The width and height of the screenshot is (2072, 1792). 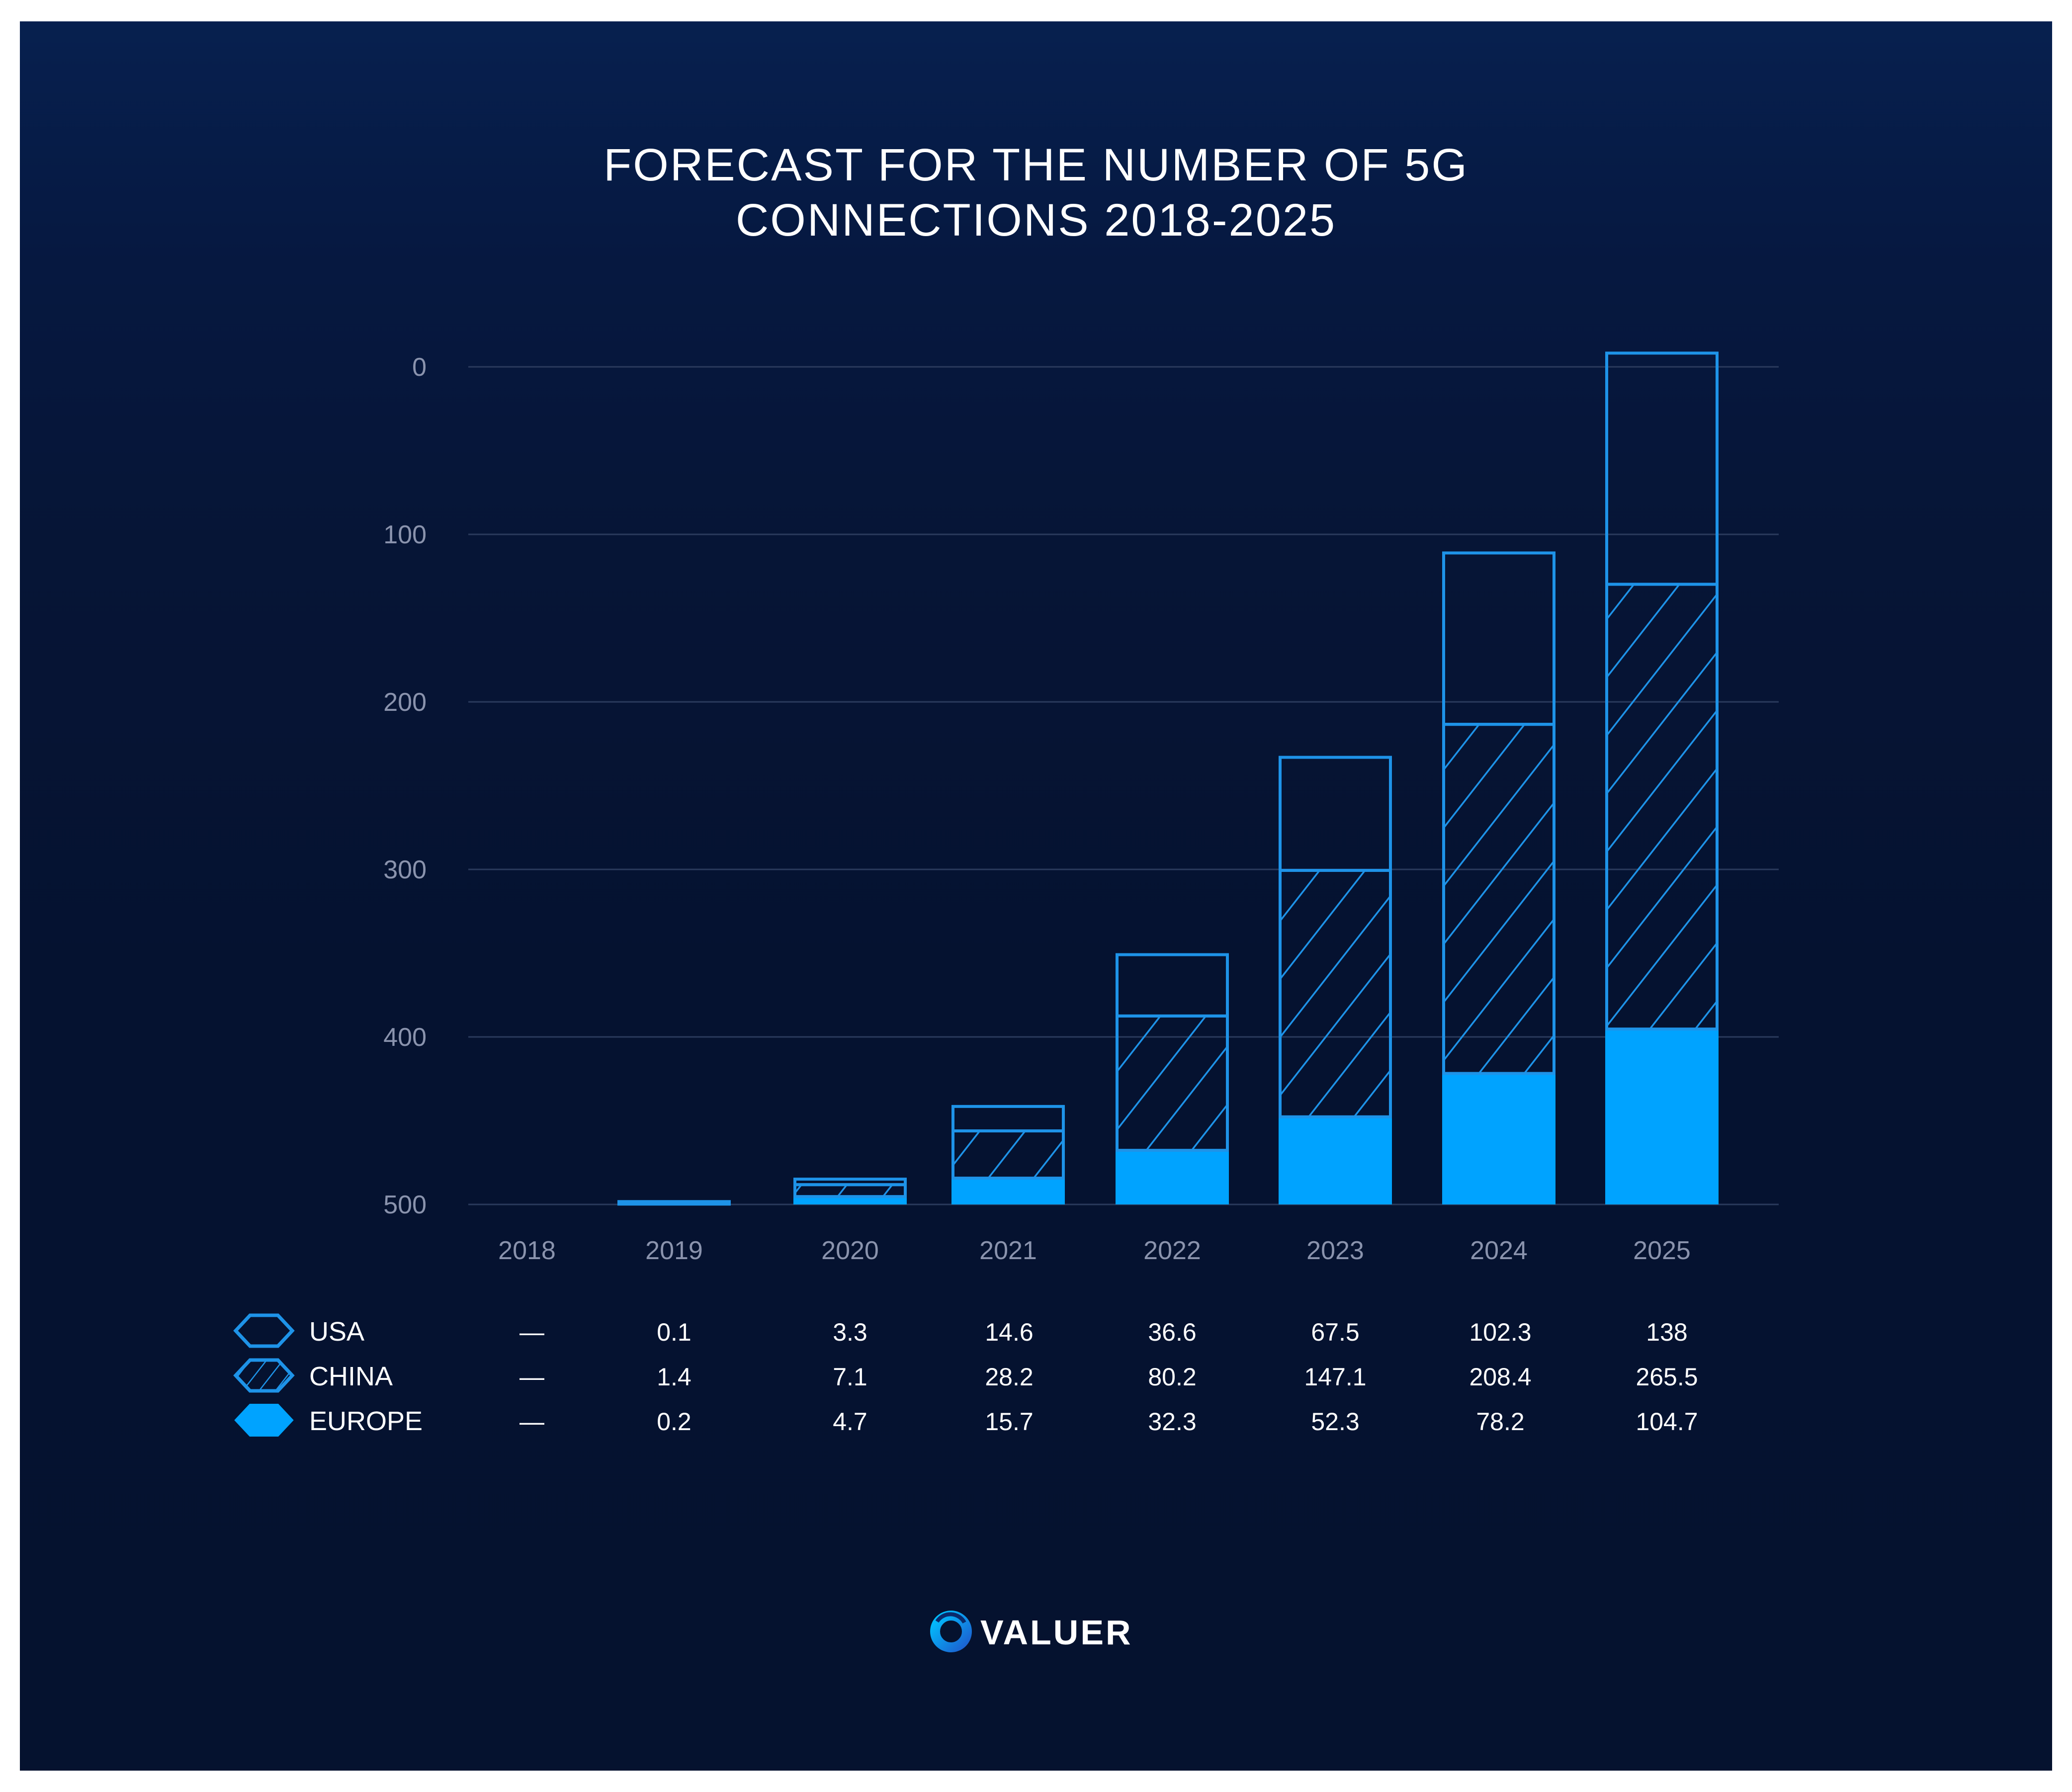 I want to click on usa-hexagon-icon, so click(x=264, y=1330).